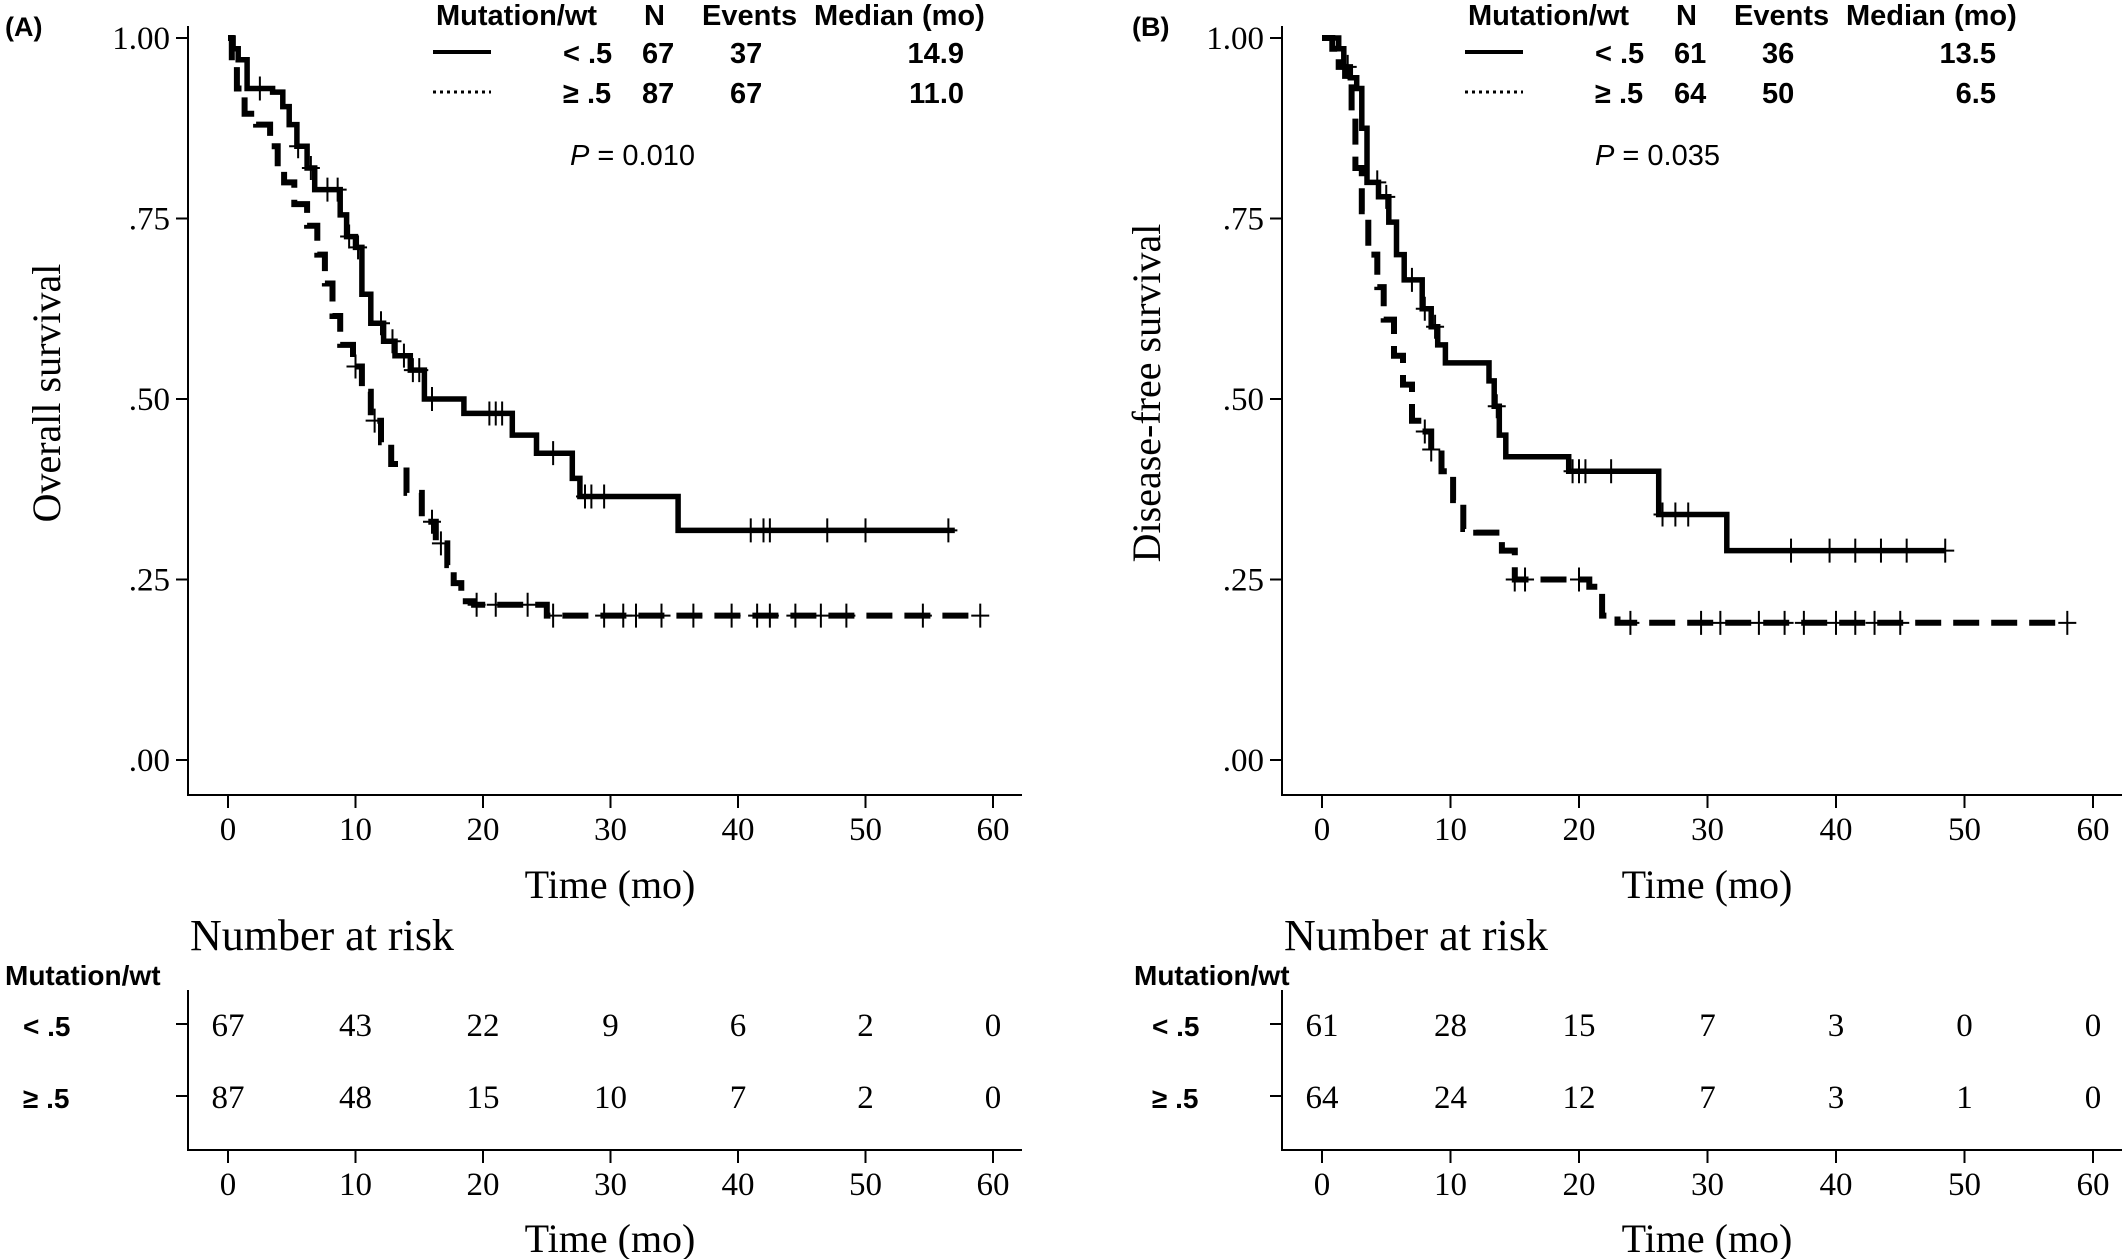 This screenshot has width=2128, height=1259. What do you see at coordinates (1619, 94) in the screenshot?
I see `legend-group: ≥ .5` at bounding box center [1619, 94].